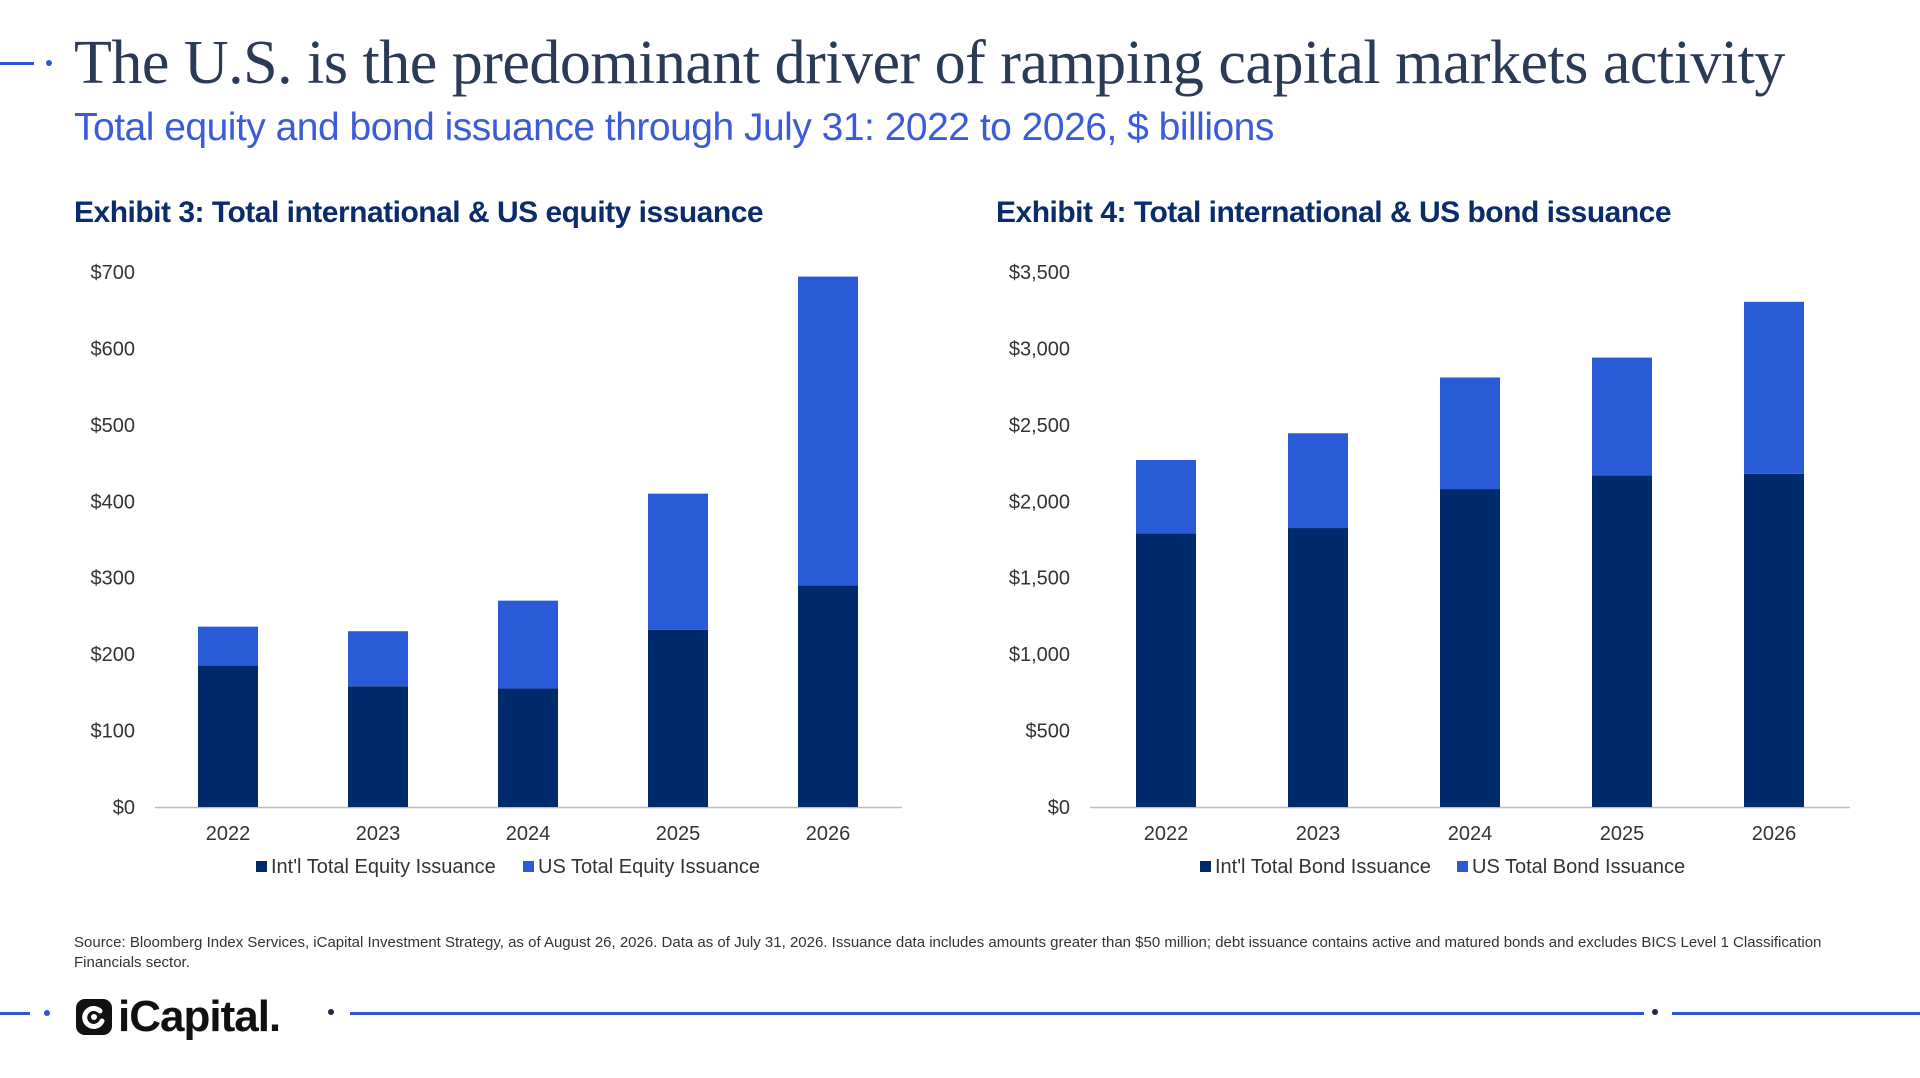 The width and height of the screenshot is (1920, 1078). Describe the element at coordinates (1655, 1012) in the screenshot. I see `footer-dot-right` at that location.